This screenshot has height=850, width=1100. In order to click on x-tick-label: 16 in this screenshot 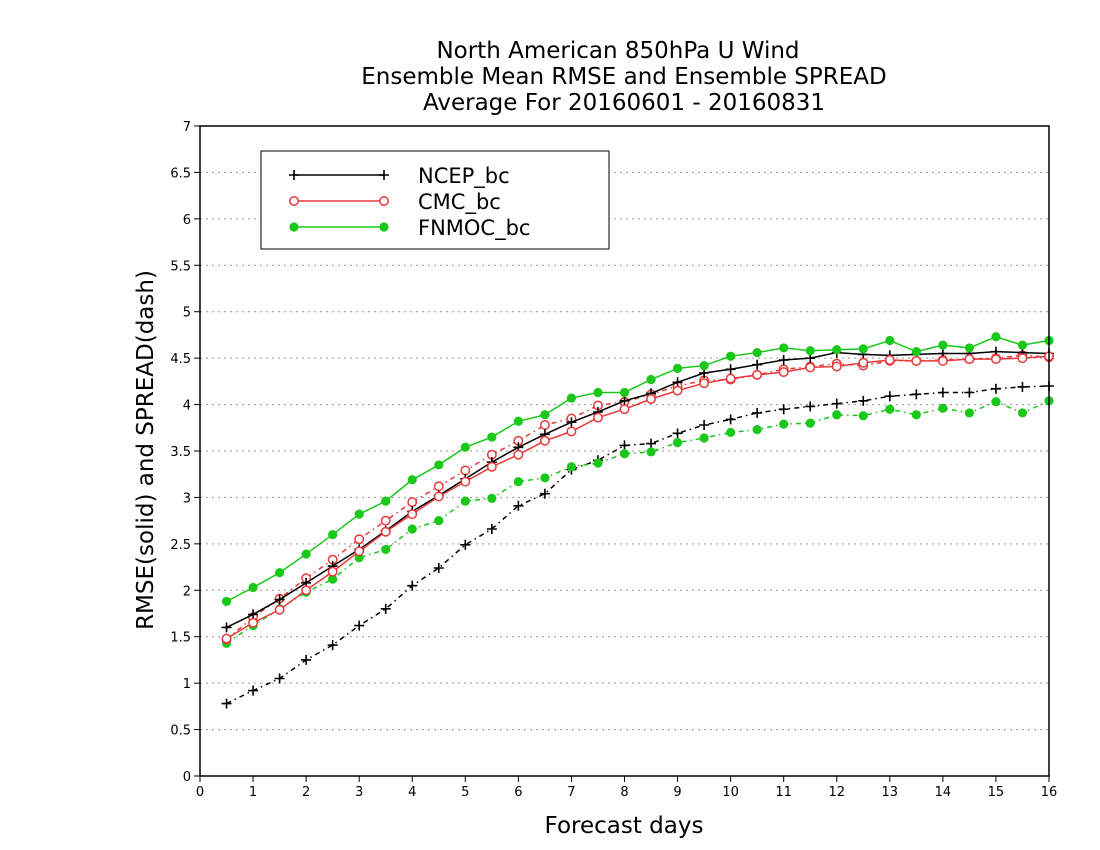, I will do `click(1049, 792)`.